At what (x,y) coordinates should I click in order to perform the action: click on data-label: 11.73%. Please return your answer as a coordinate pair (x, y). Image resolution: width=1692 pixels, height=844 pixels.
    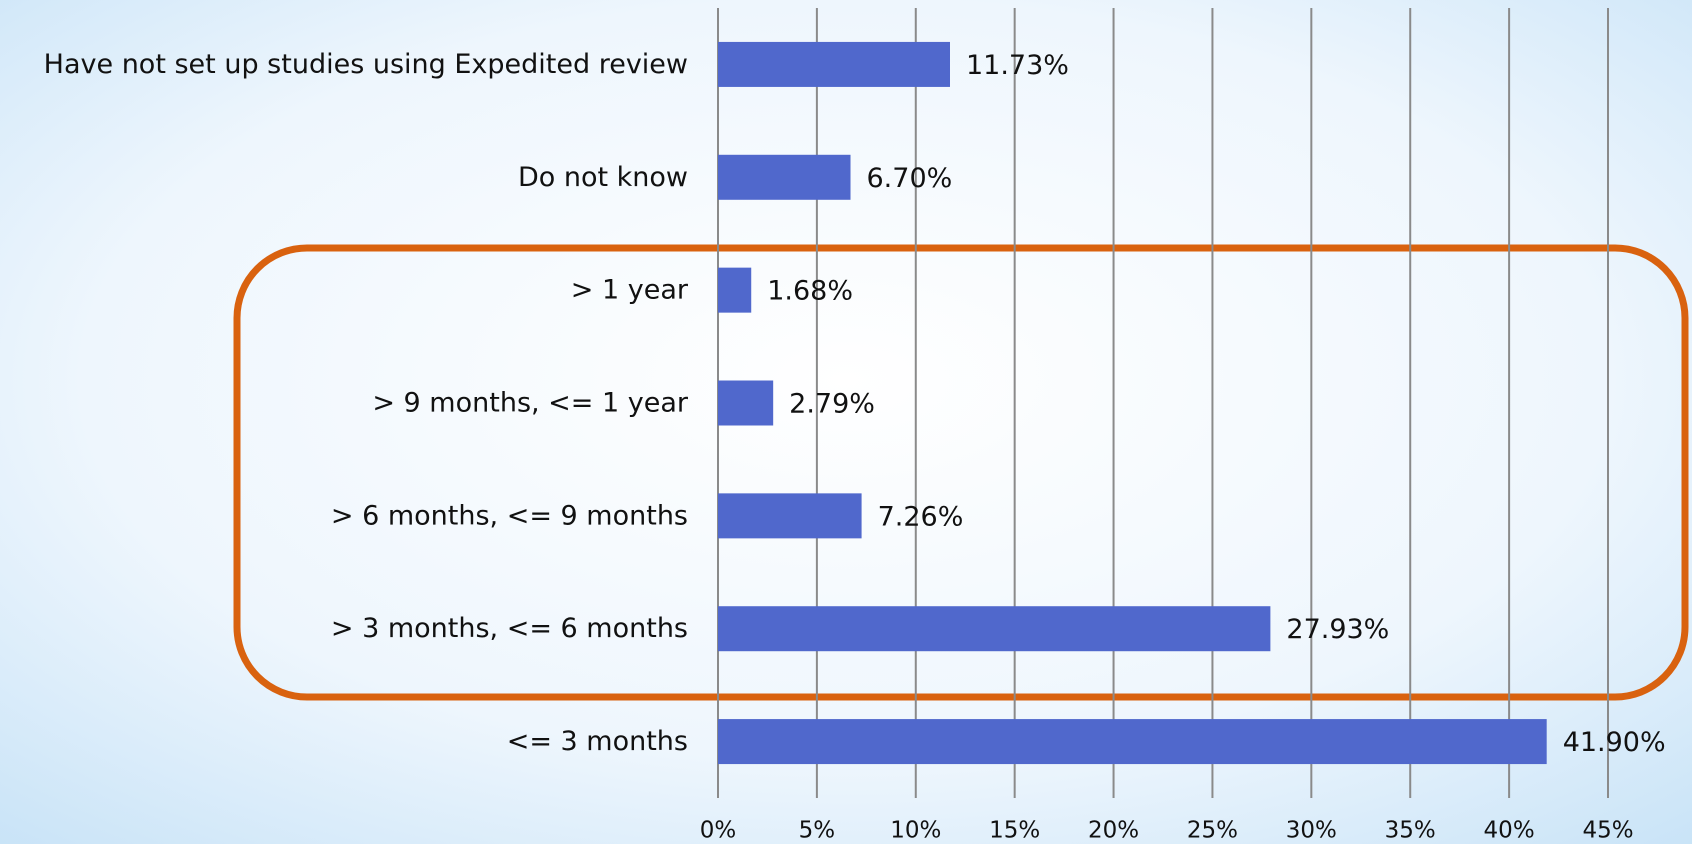
    Looking at the image, I should click on (1017, 65).